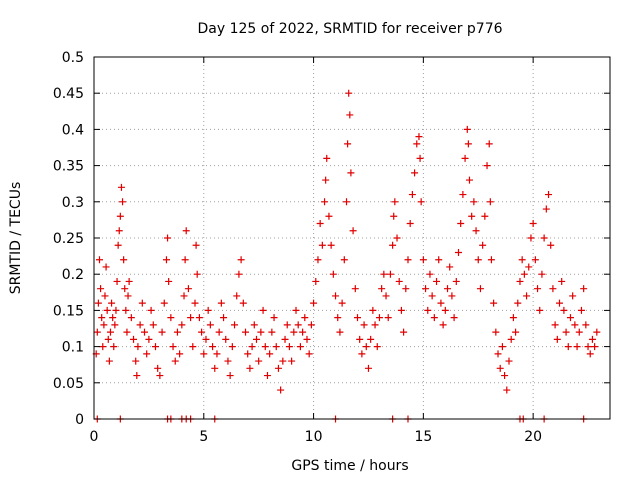 The width and height of the screenshot is (640, 480). I want to click on y-tick-label: 0, so click(79, 420).